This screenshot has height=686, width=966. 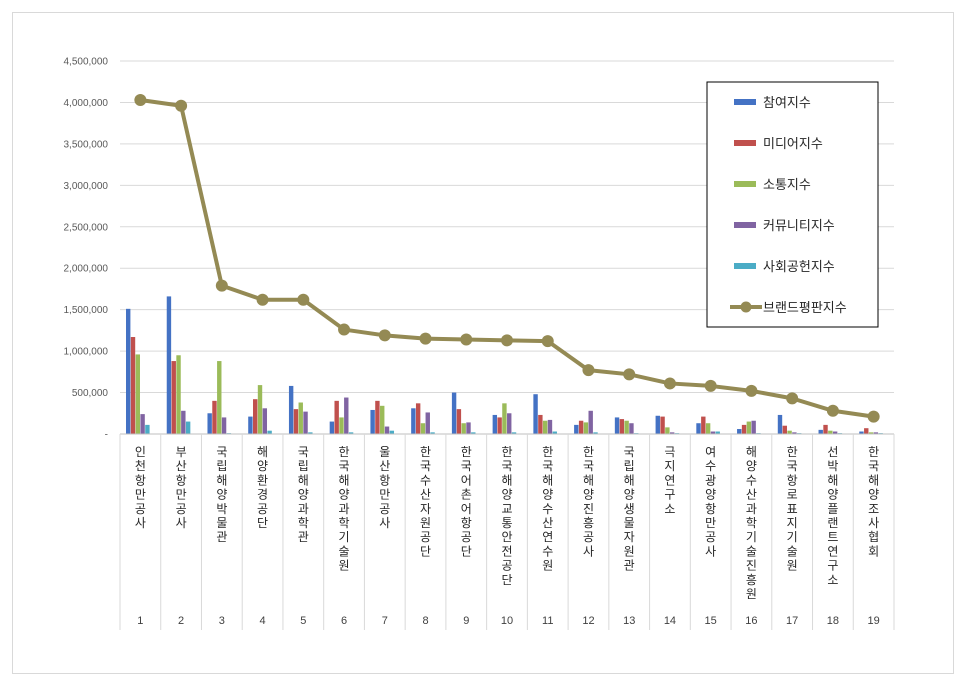 I want to click on category-index-label: 17, so click(x=792, y=621).